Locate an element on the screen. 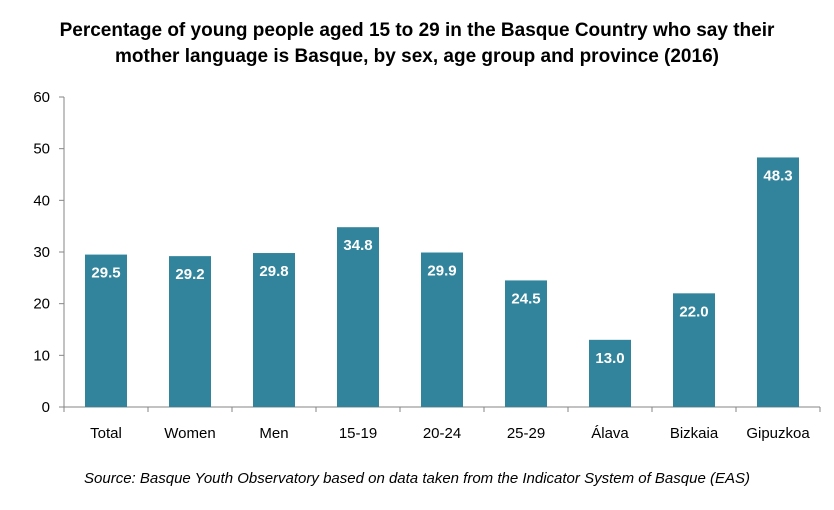  bar-data-label: 29.9 is located at coordinates (441, 271).